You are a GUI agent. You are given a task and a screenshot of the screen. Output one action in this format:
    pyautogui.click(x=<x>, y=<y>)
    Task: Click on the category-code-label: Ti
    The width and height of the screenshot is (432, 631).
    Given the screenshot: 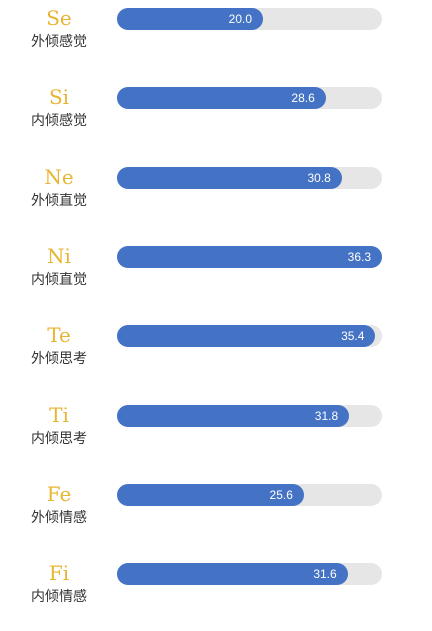 What is the action you would take?
    pyautogui.click(x=59, y=414)
    